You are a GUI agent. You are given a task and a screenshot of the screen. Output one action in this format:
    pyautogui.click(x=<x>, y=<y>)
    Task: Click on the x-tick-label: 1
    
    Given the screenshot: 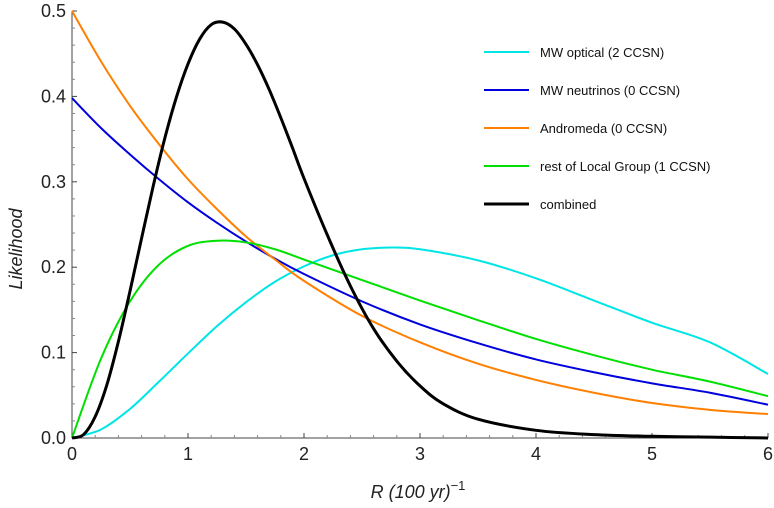 What is the action you would take?
    pyautogui.click(x=188, y=454)
    